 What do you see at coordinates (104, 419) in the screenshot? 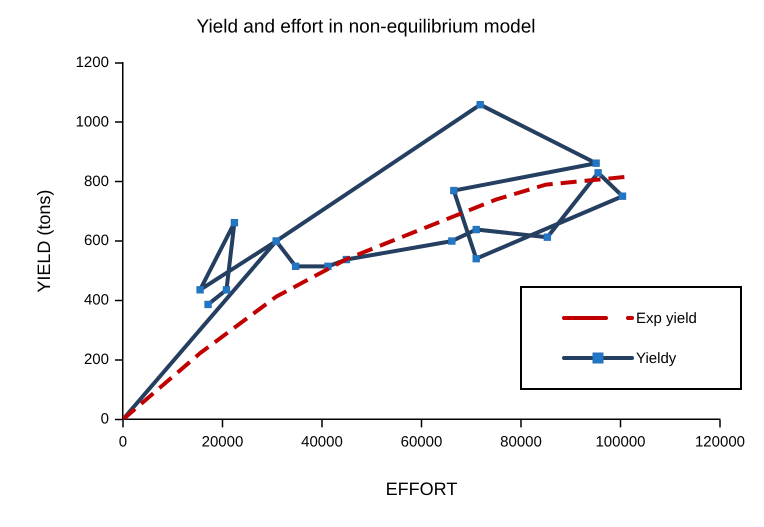
I see `y-tick-label: 0` at bounding box center [104, 419].